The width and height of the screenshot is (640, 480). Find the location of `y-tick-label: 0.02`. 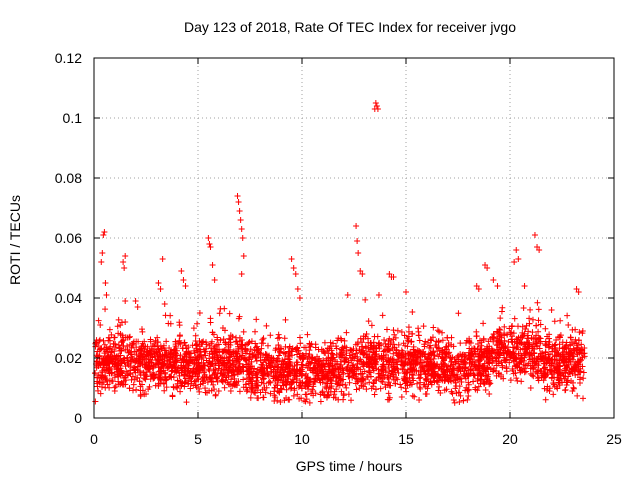

y-tick-label: 0.02 is located at coordinates (68, 358).